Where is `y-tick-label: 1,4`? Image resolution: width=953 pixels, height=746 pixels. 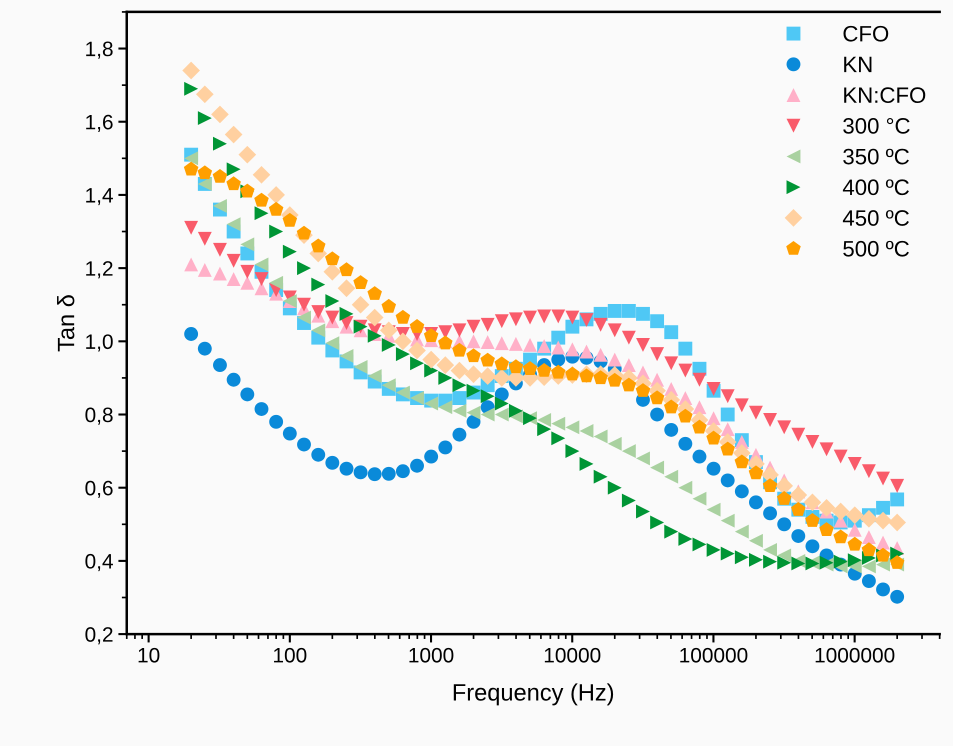 y-tick-label: 1,4 is located at coordinates (99, 197).